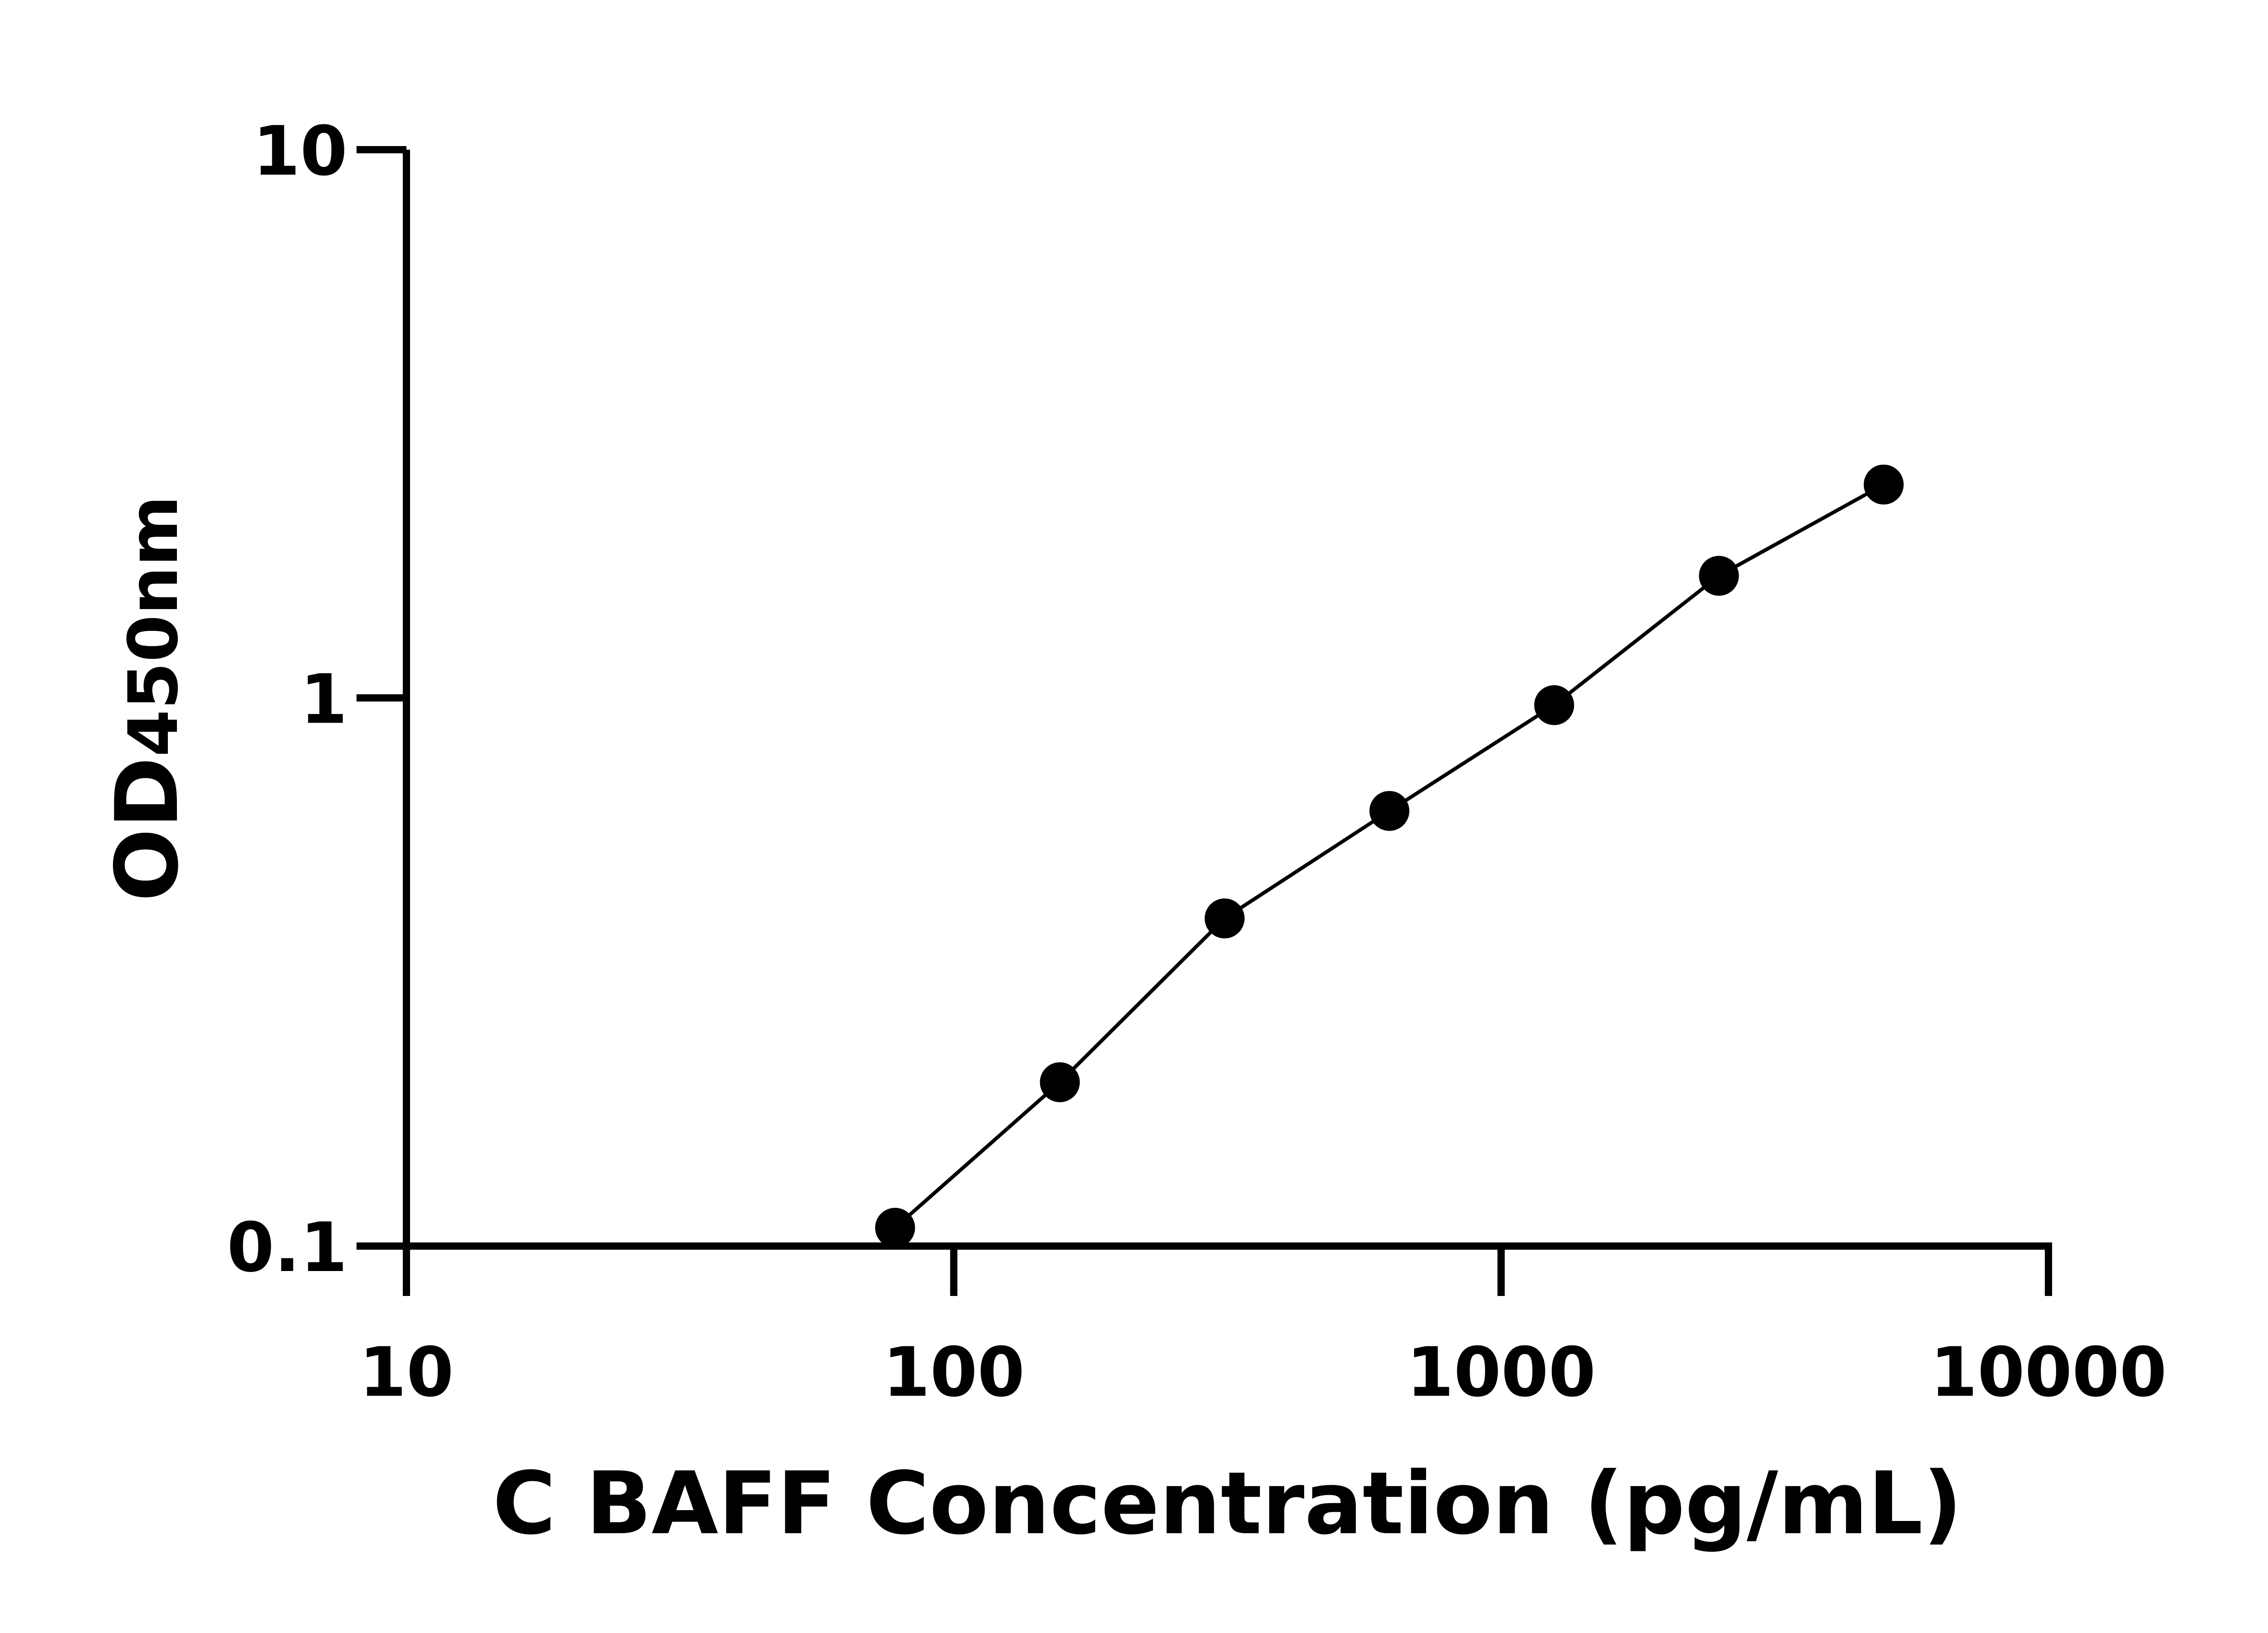 The height and width of the screenshot is (1633, 2268). I want to click on y-tick-label: 10, so click(300, 151).